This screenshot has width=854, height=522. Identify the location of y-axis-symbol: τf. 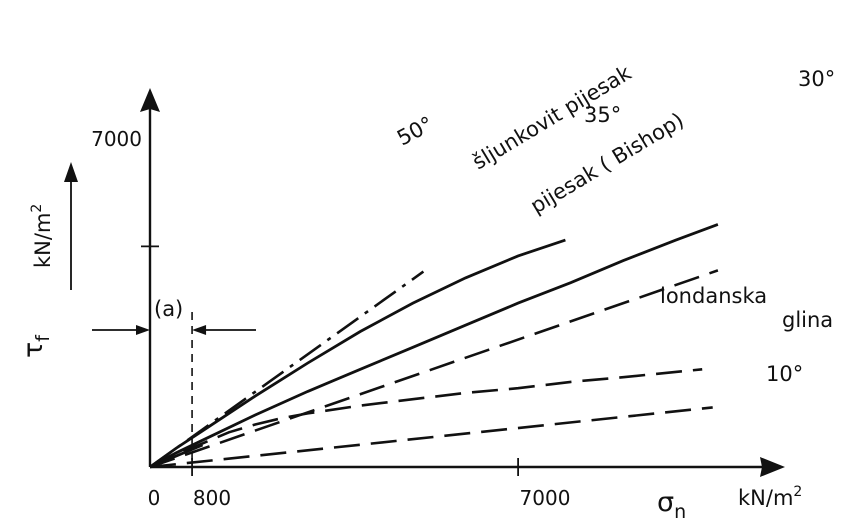
(36, 346).